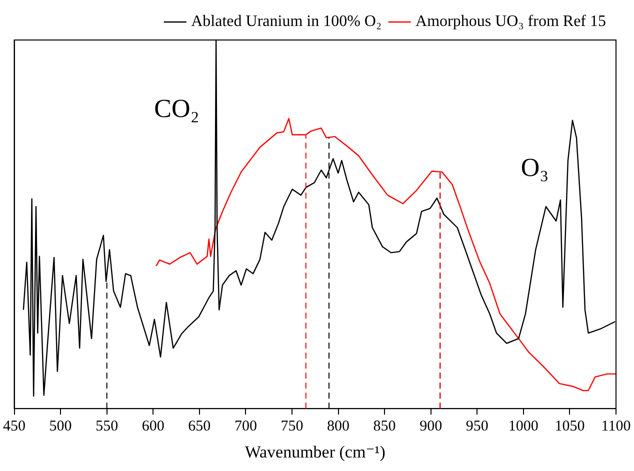 The width and height of the screenshot is (634, 471). Describe the element at coordinates (616, 426) in the screenshot. I see `x-tick-label: 1100` at that location.